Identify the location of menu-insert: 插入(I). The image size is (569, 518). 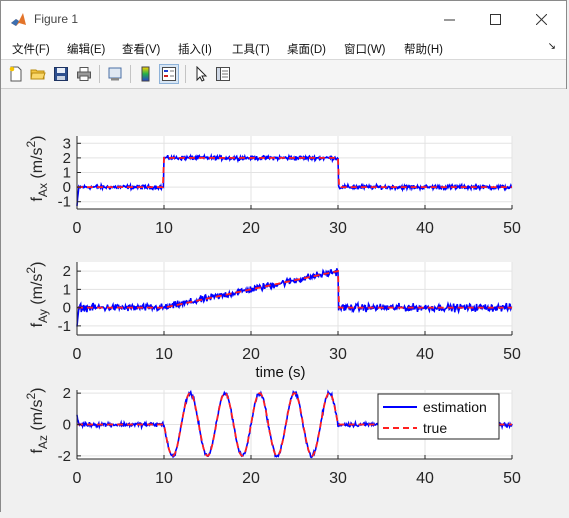
(195, 50).